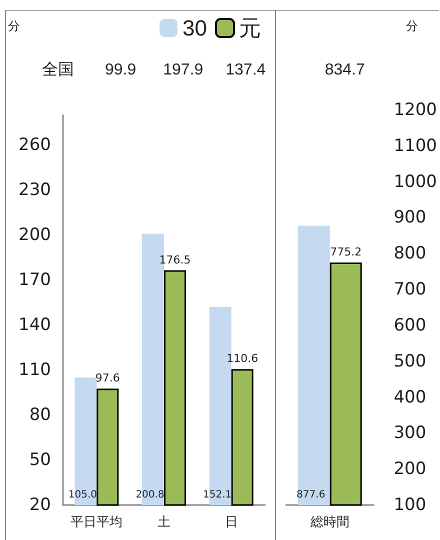 The width and height of the screenshot is (440, 540). Describe the element at coordinates (96, 521) in the screenshot. I see `x-tick-label: 平日平均` at that location.